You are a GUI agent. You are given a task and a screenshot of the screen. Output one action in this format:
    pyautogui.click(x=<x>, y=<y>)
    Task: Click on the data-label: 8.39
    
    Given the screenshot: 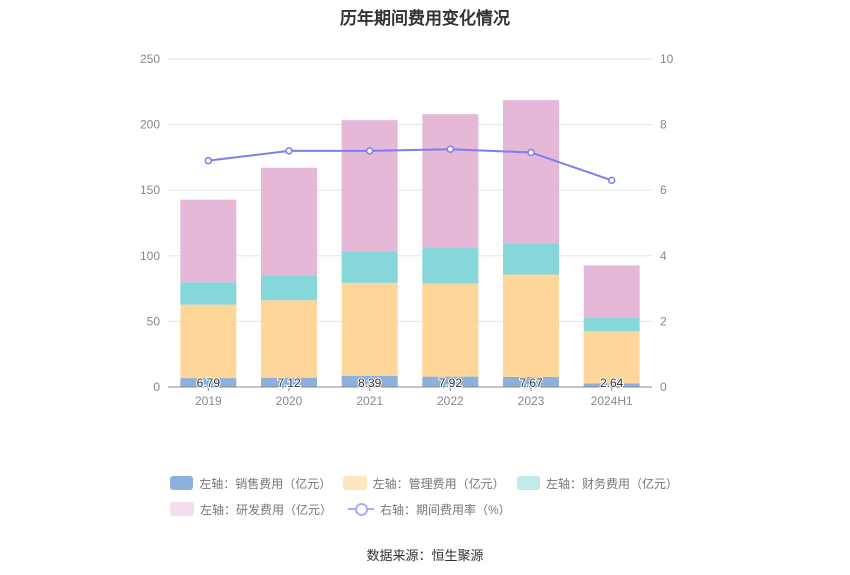 What is the action you would take?
    pyautogui.click(x=370, y=383)
    